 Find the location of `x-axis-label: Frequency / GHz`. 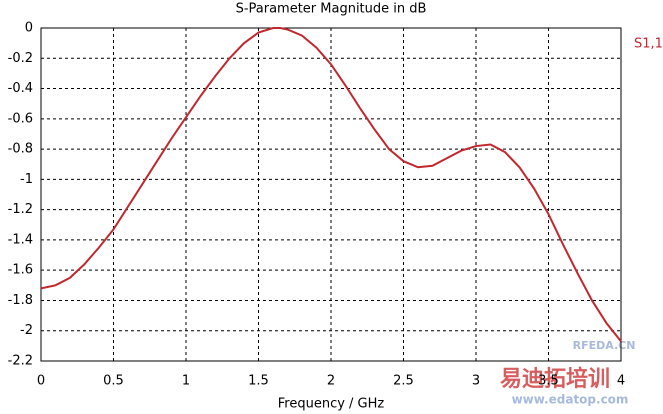

x-axis-label: Frequency / GHz is located at coordinates (331, 404).